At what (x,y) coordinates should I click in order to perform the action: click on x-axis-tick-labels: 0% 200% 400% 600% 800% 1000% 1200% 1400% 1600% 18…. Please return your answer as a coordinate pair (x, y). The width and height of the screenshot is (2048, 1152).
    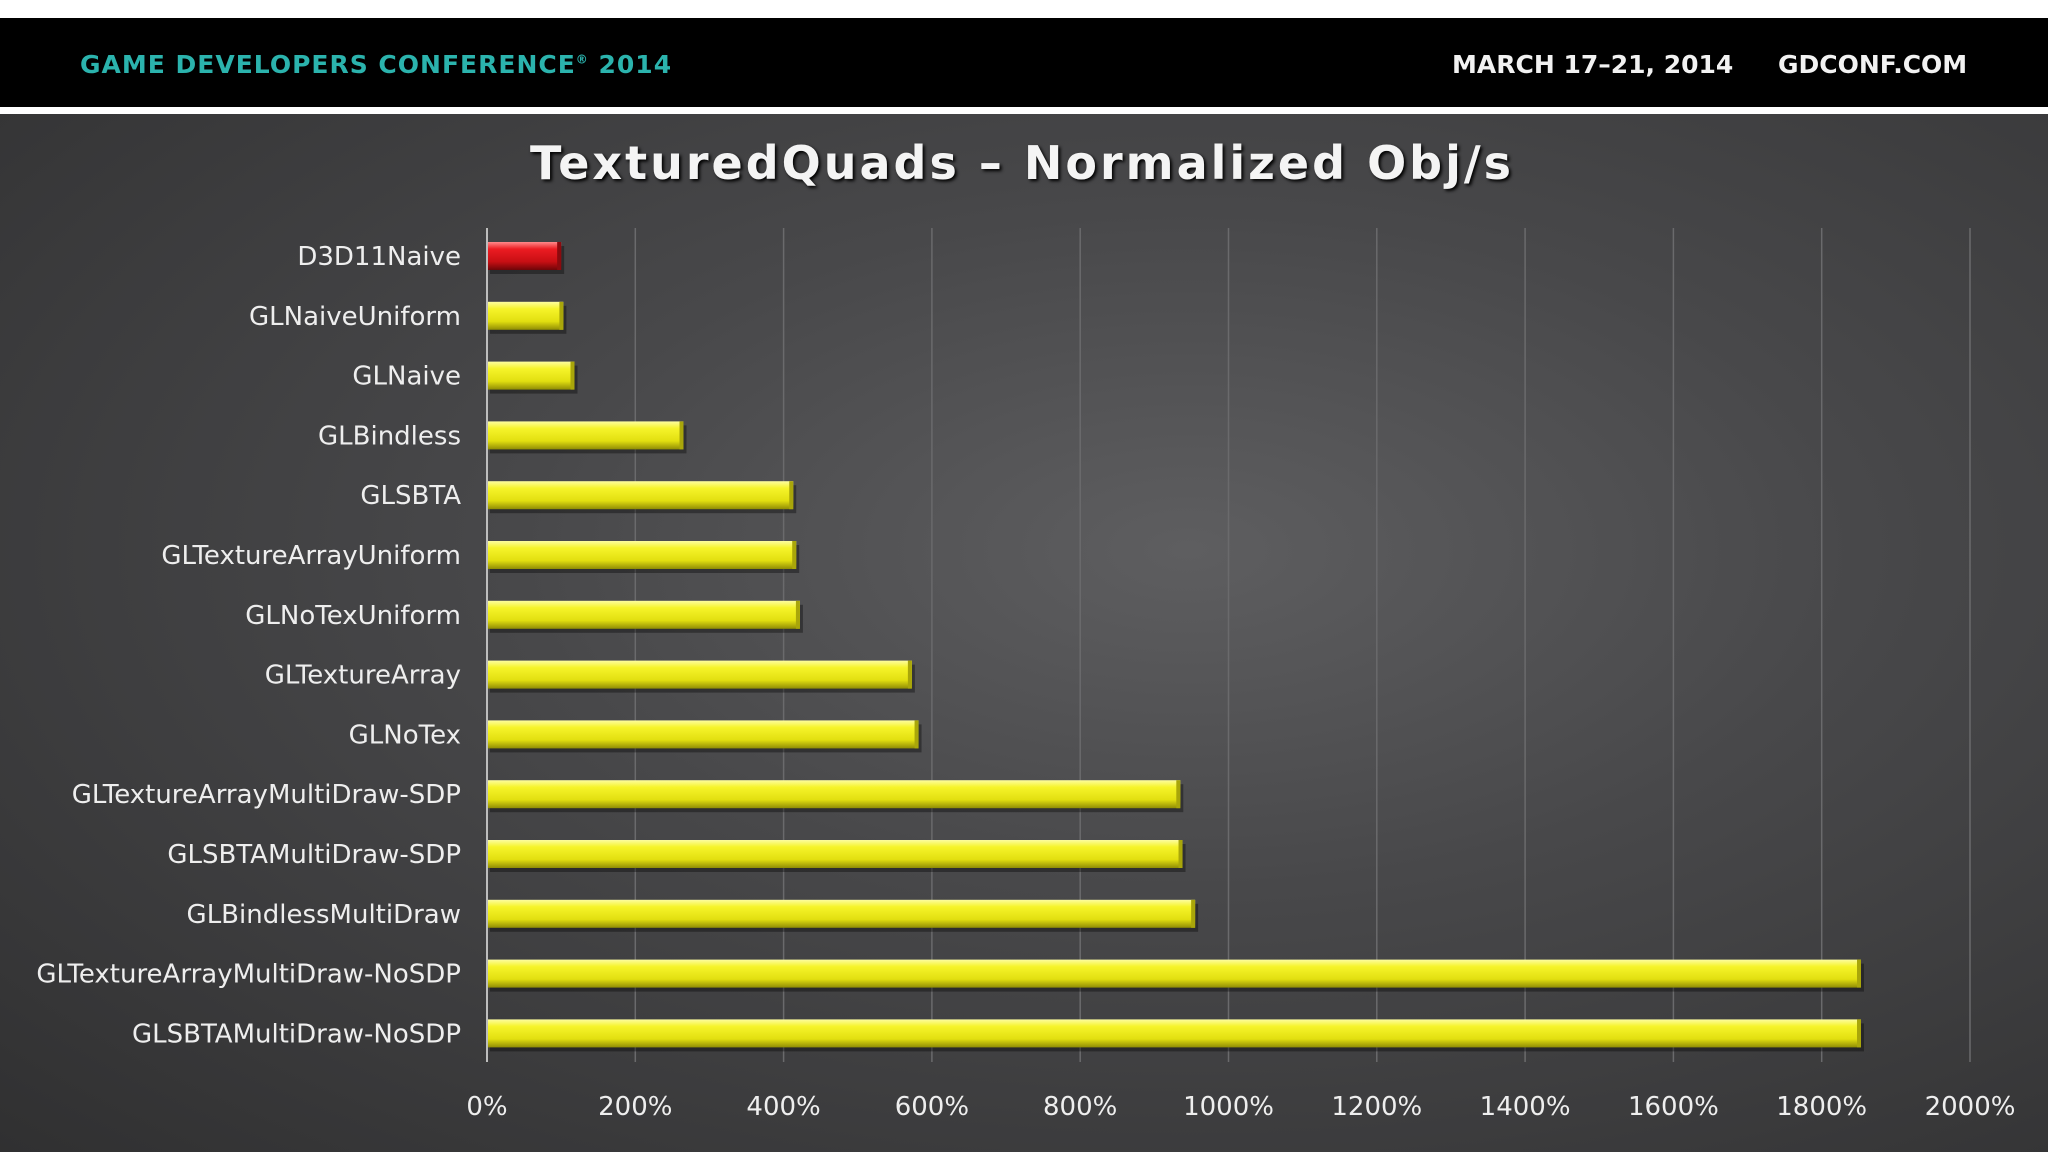
    Looking at the image, I should click on (1240, 1107).